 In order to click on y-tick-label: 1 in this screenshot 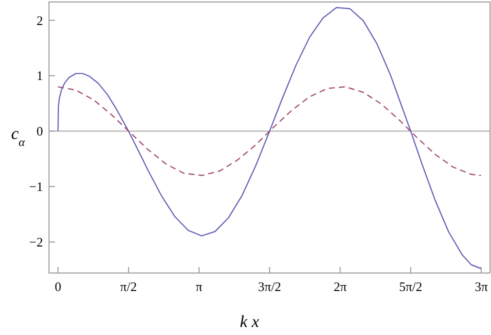, I will do `click(39, 76)`.